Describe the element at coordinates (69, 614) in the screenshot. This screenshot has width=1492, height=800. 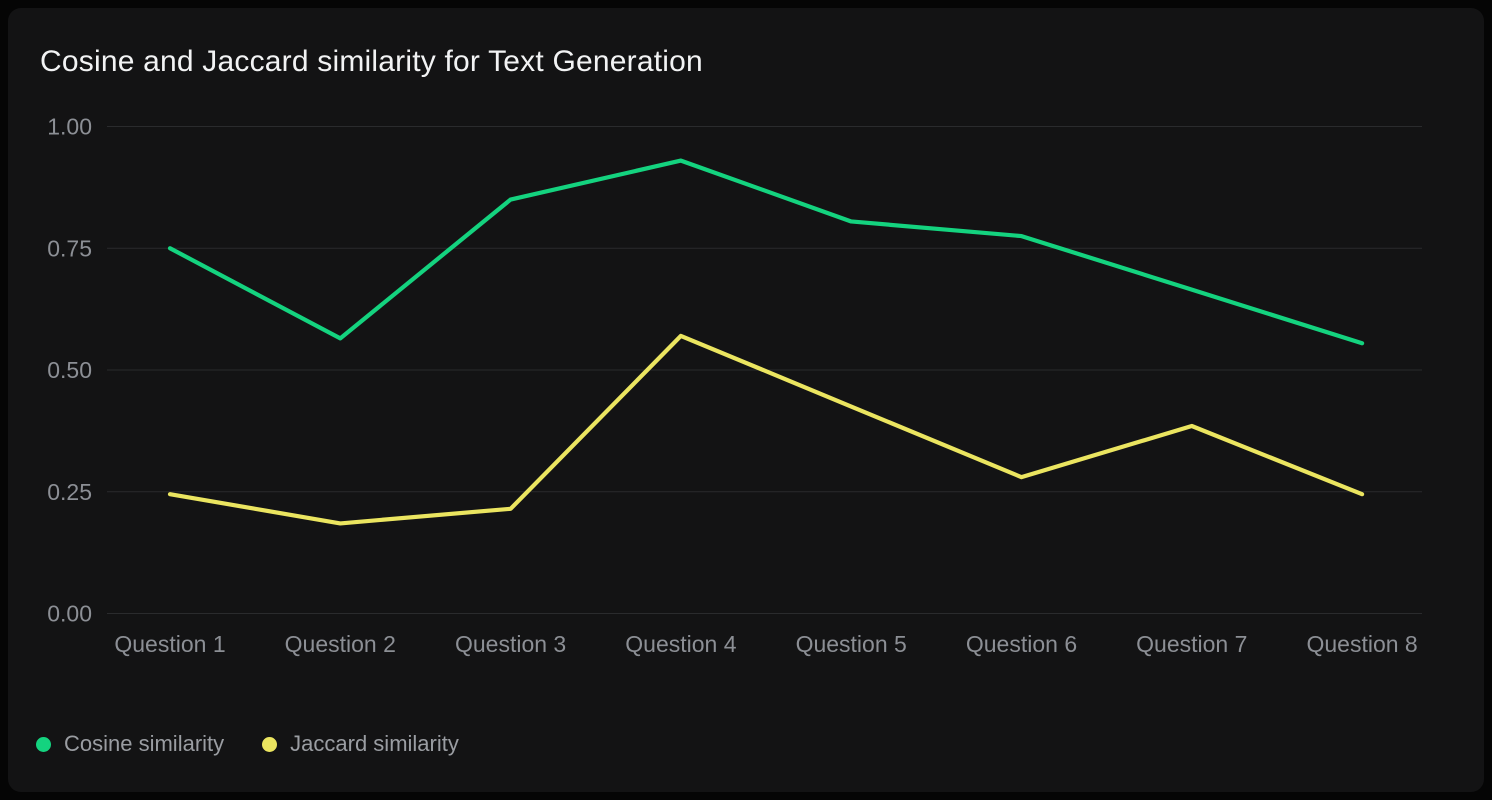
I see `y-tick-label: 0.00` at that location.